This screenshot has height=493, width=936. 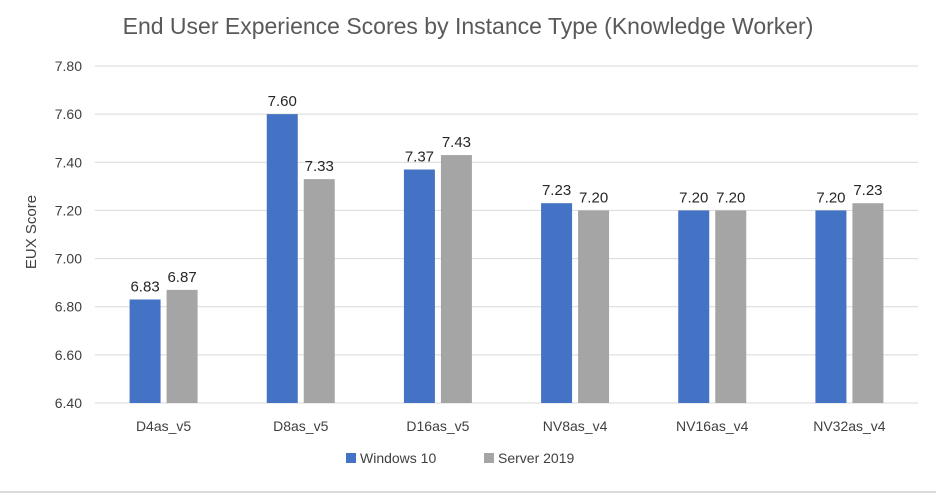 I want to click on data-label: 7.60, so click(x=282, y=101).